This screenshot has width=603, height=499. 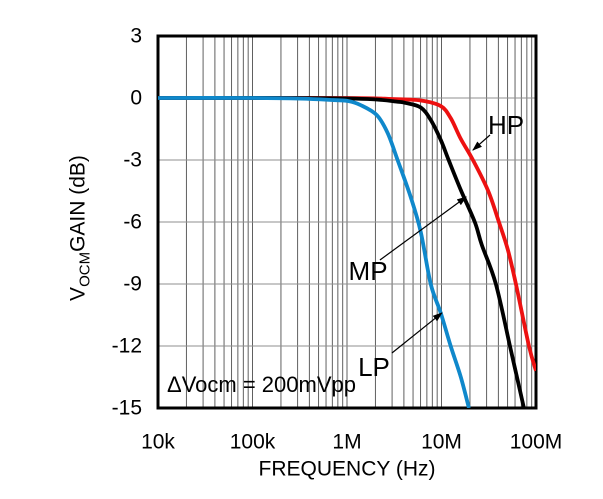 What do you see at coordinates (481, 142) in the screenshot?
I see `curve-label-arrow-hp` at bounding box center [481, 142].